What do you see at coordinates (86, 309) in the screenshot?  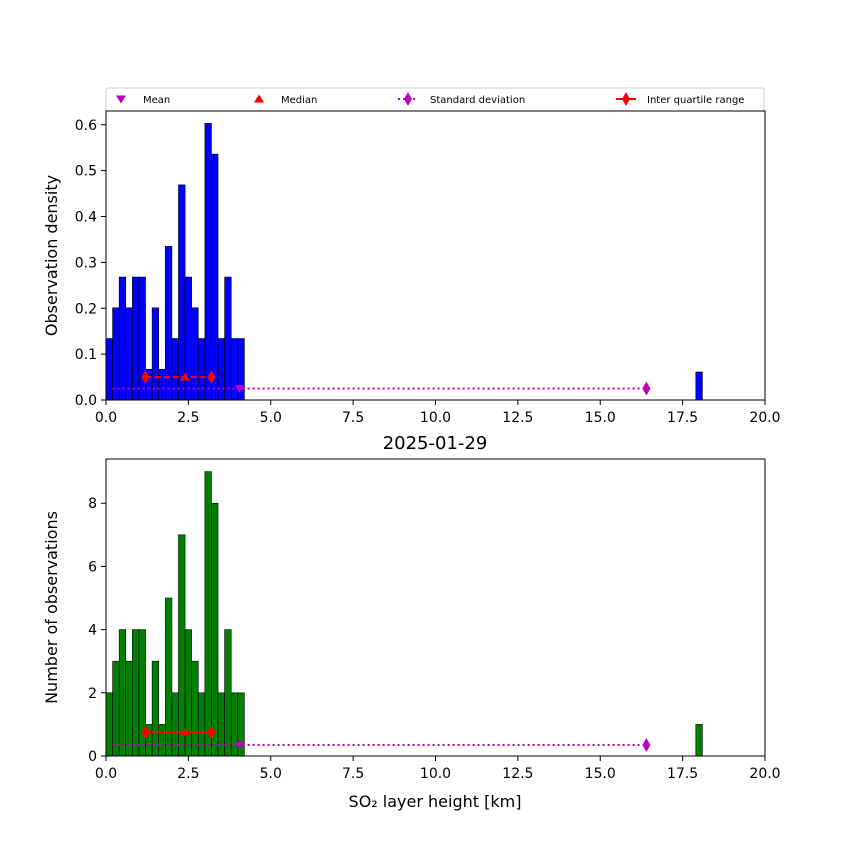 I see `y-tick-label: 0.2` at bounding box center [86, 309].